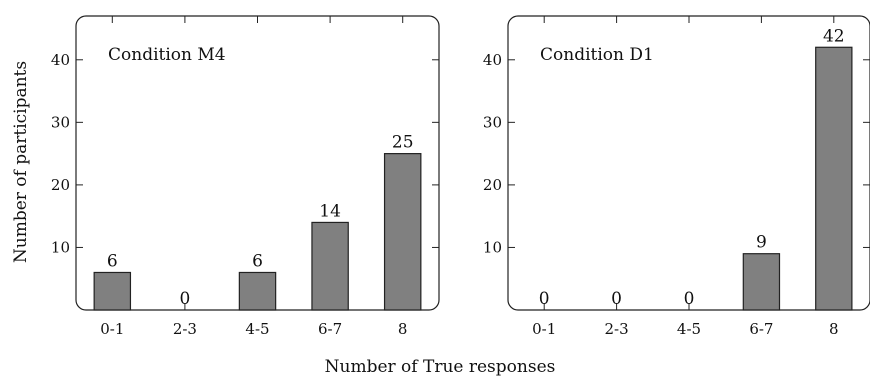  What do you see at coordinates (440, 366) in the screenshot?
I see `x-axis-title: Number of True responses` at bounding box center [440, 366].